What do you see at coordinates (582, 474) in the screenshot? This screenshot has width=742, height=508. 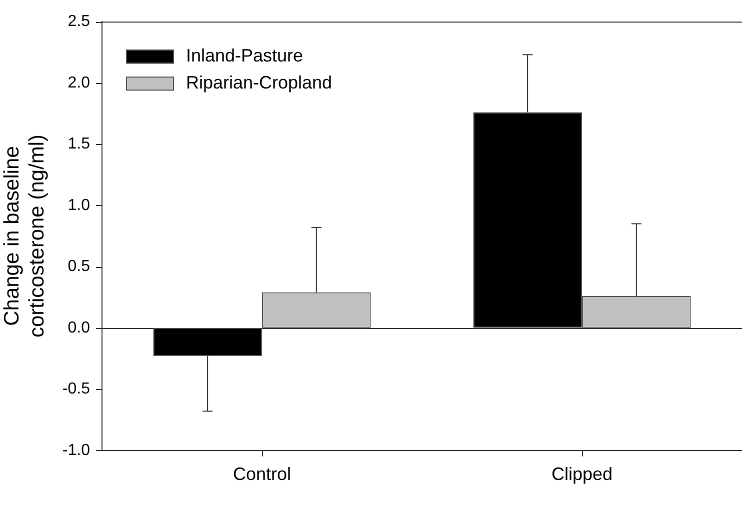 I see `x-tick-label: Clipped` at bounding box center [582, 474].